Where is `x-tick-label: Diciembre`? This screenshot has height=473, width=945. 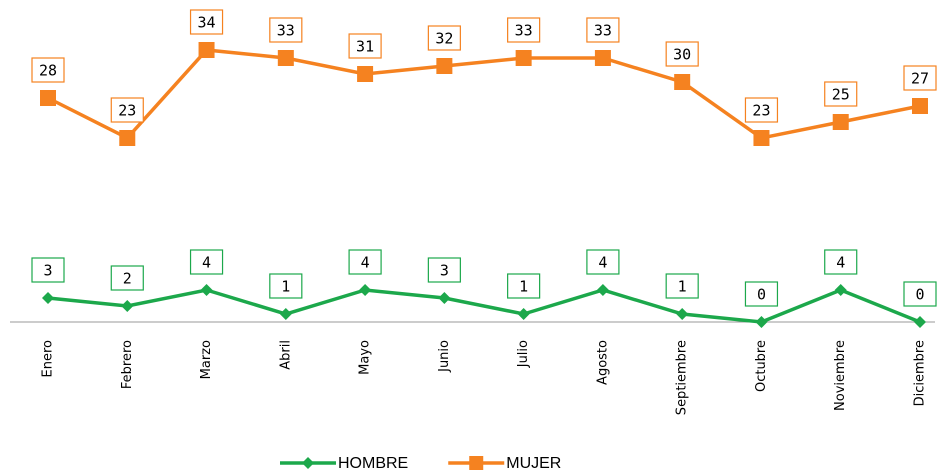 x-tick-label: Diciembre is located at coordinates (920, 373).